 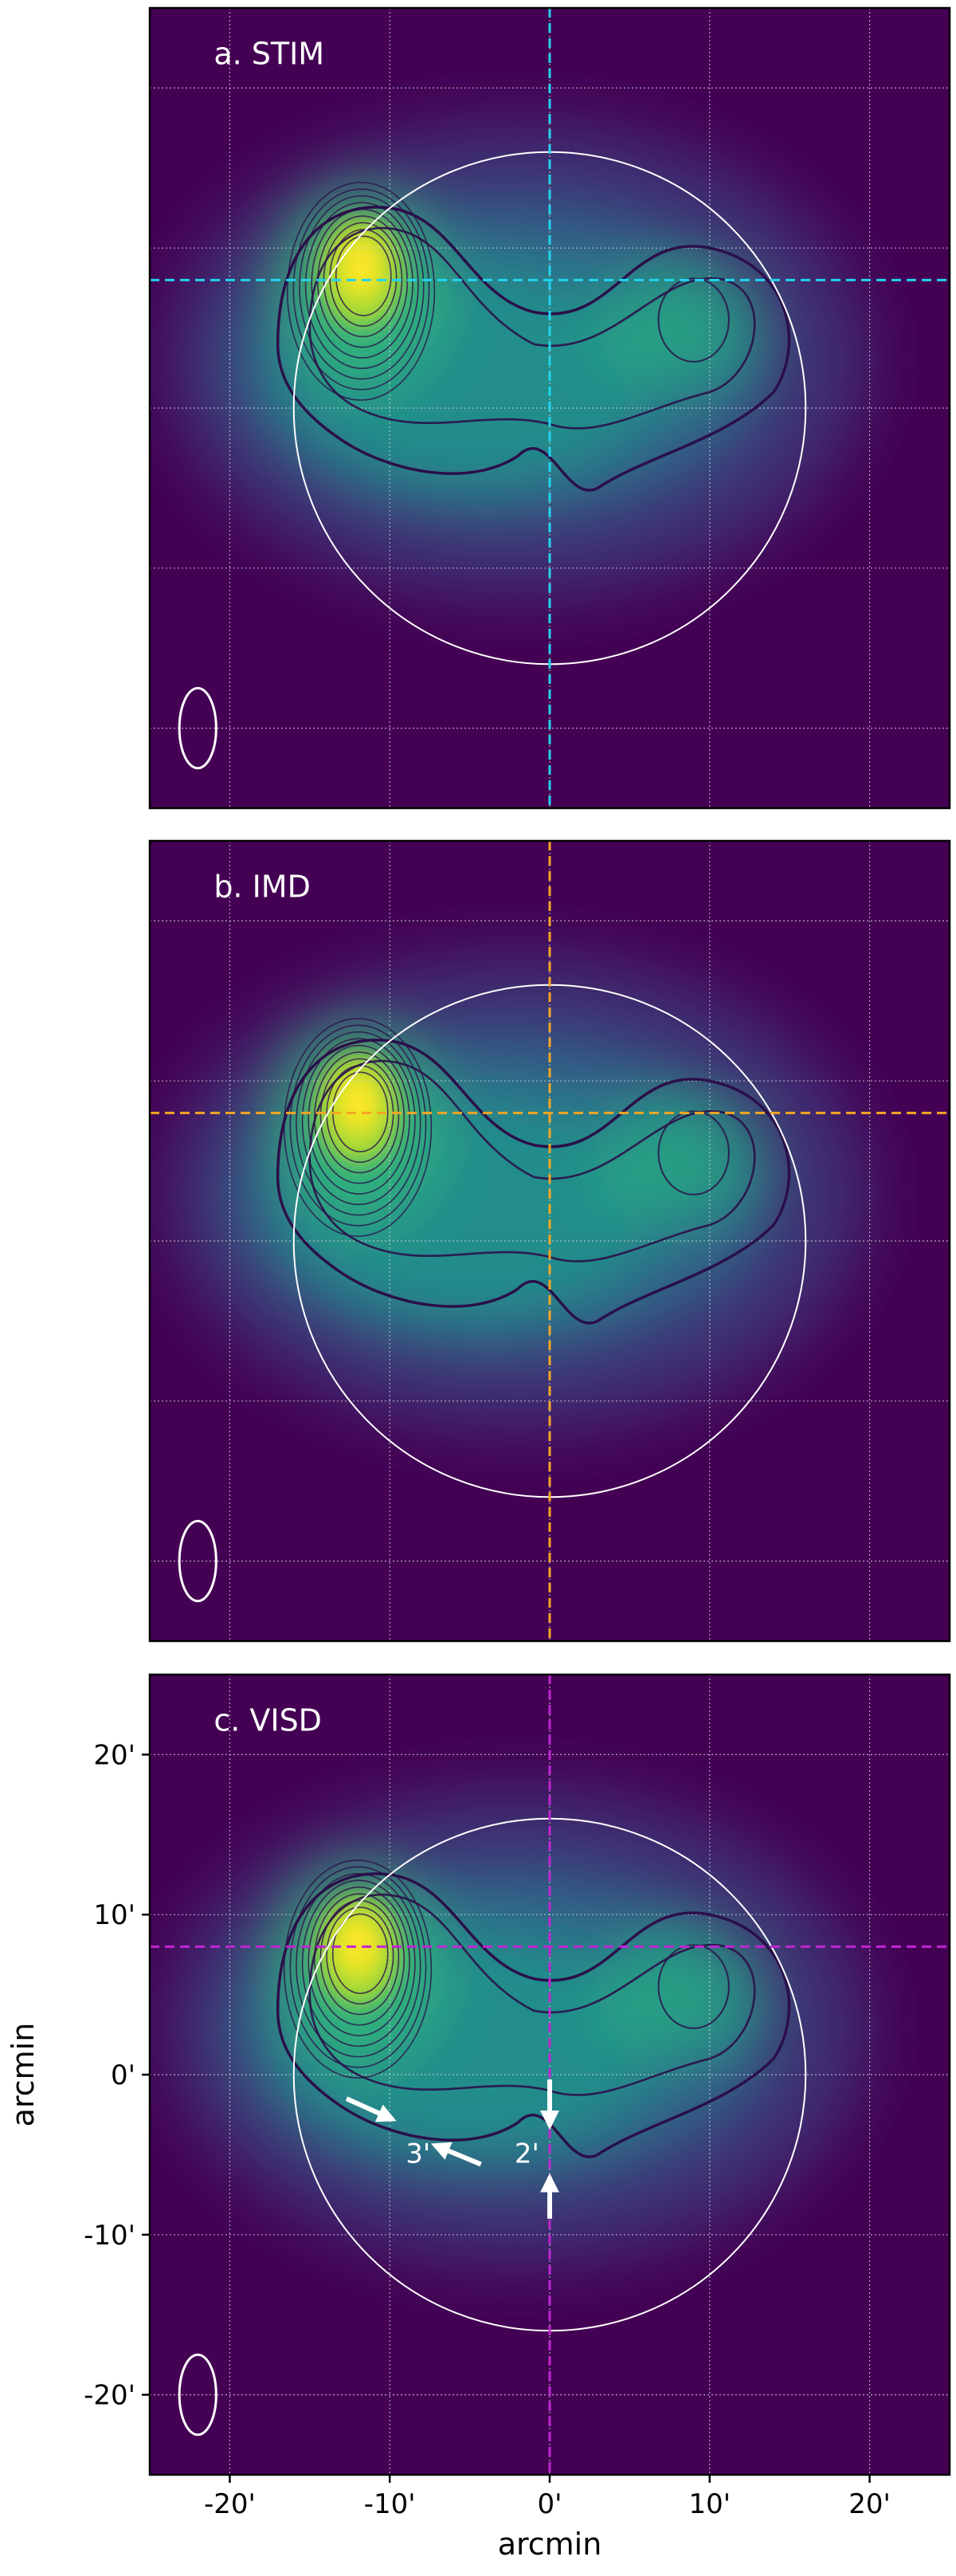 I want to click on x-tick-label: 10', so click(x=709, y=2504).